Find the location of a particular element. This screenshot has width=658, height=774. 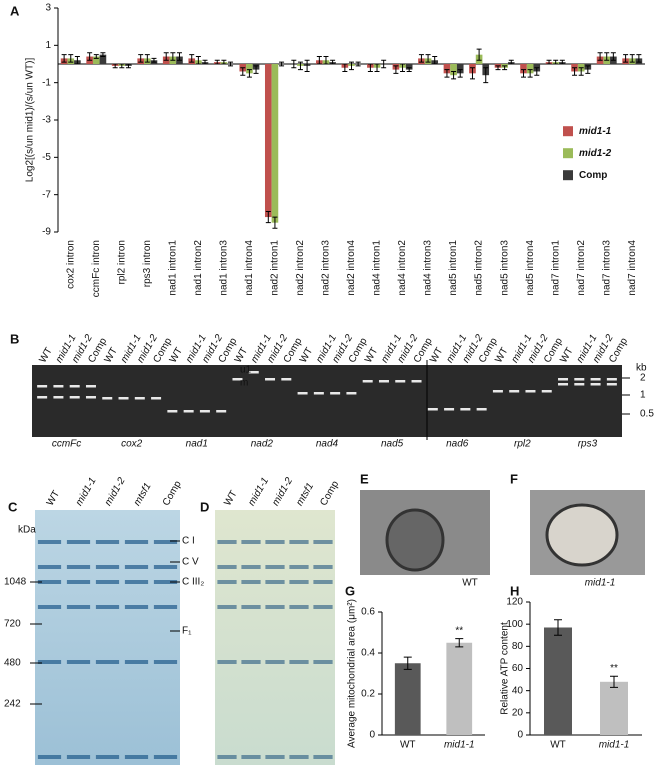

y-tick-label: 20 is located at coordinates (518, 712).